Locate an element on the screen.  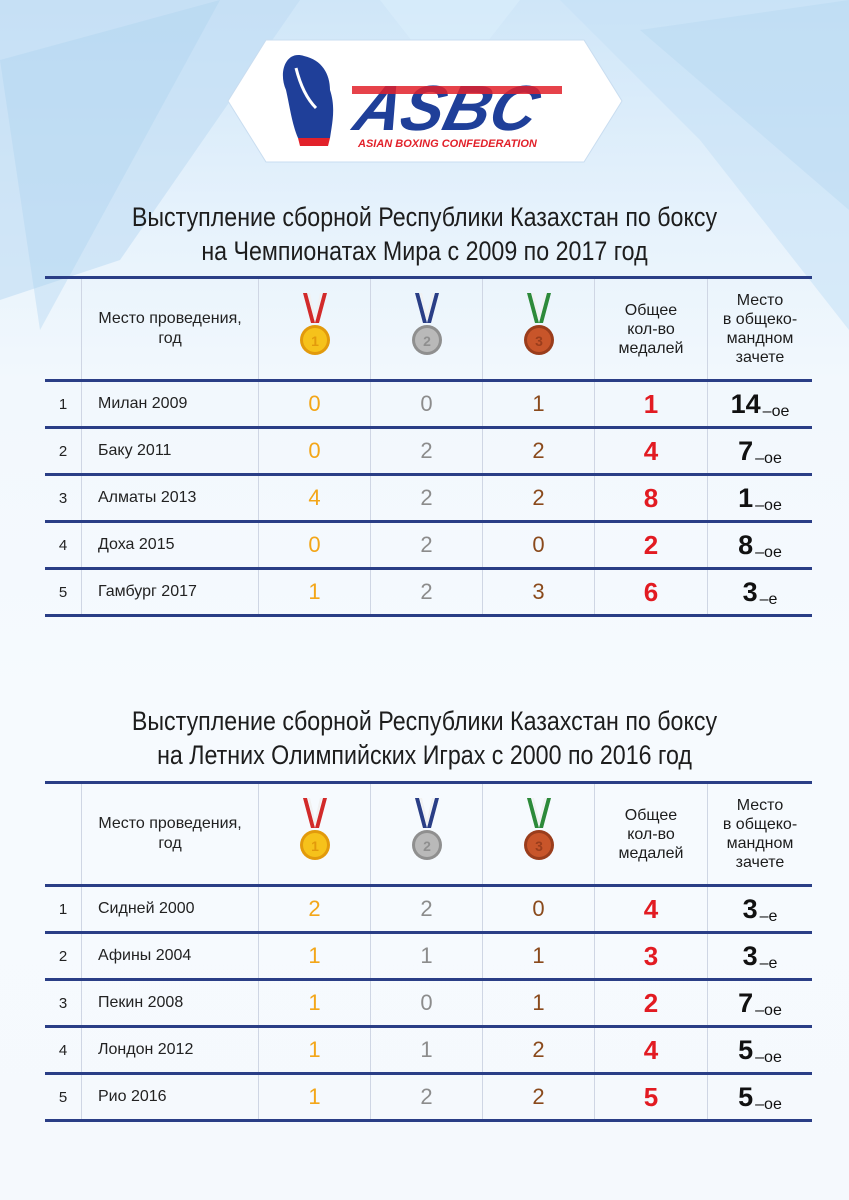
silver-header: 2 is located at coordinates (426, 329).